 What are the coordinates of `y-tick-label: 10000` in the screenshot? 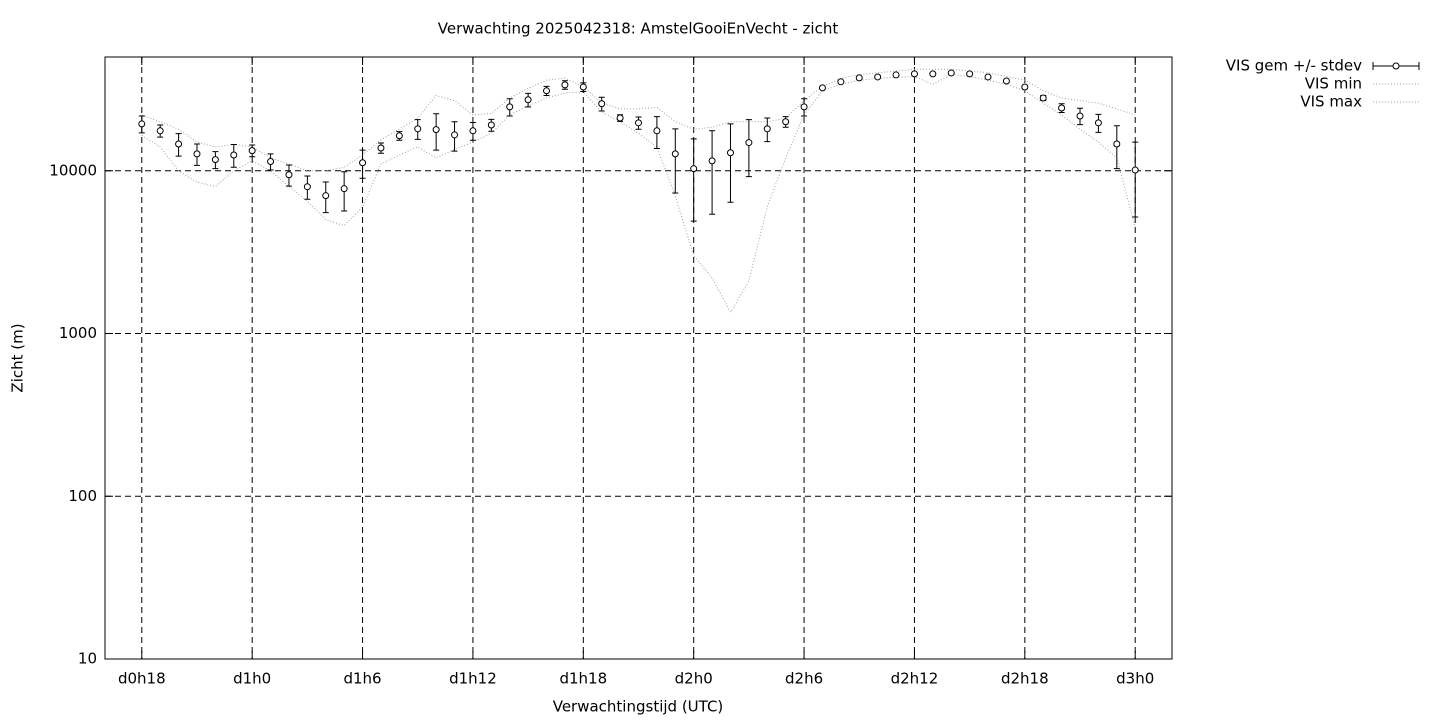 It's located at (73, 170).